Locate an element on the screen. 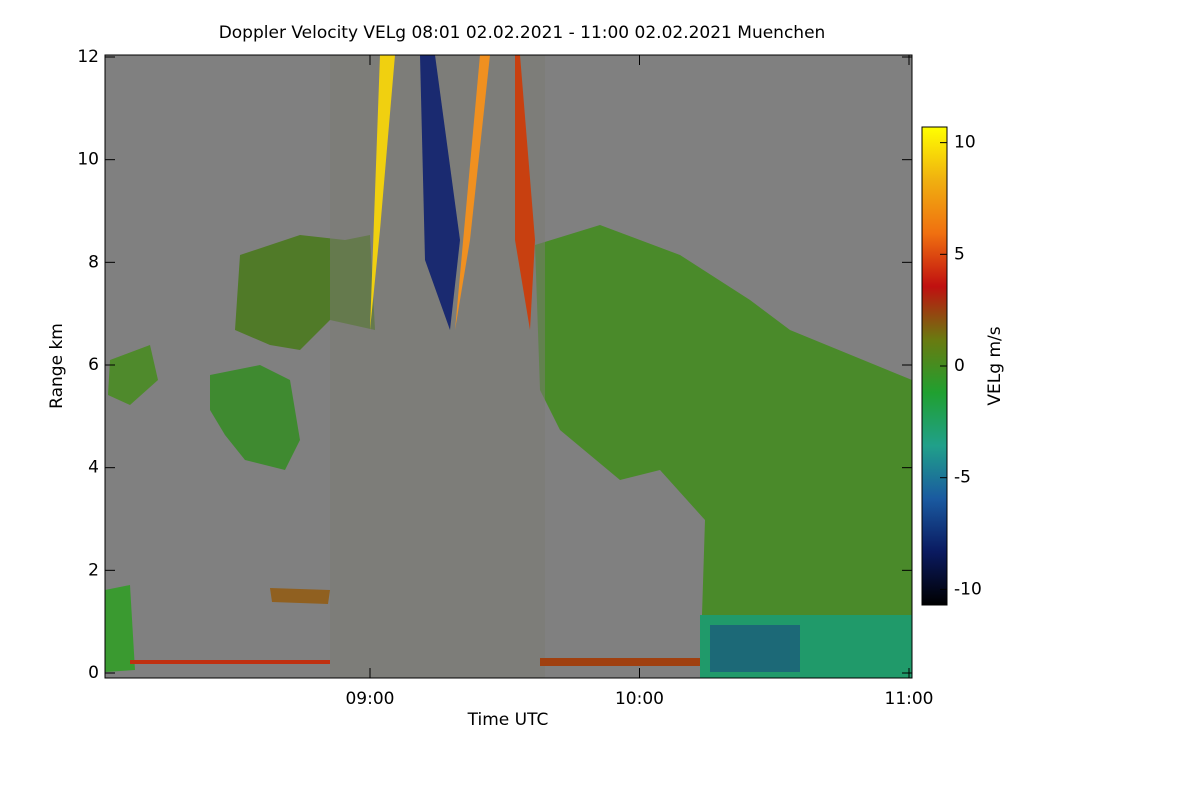  colorbar-tick-label: 5 is located at coordinates (959, 254).